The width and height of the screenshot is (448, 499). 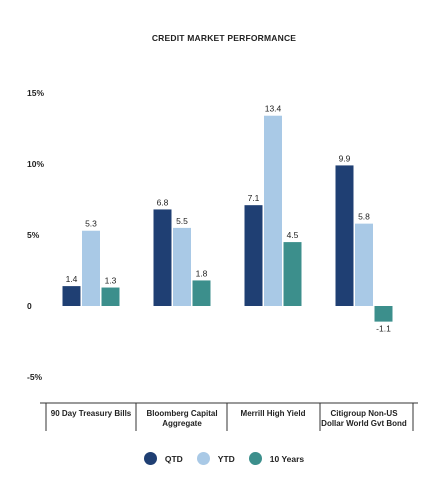 What do you see at coordinates (254, 198) in the screenshot?
I see `data-label: 7.1` at bounding box center [254, 198].